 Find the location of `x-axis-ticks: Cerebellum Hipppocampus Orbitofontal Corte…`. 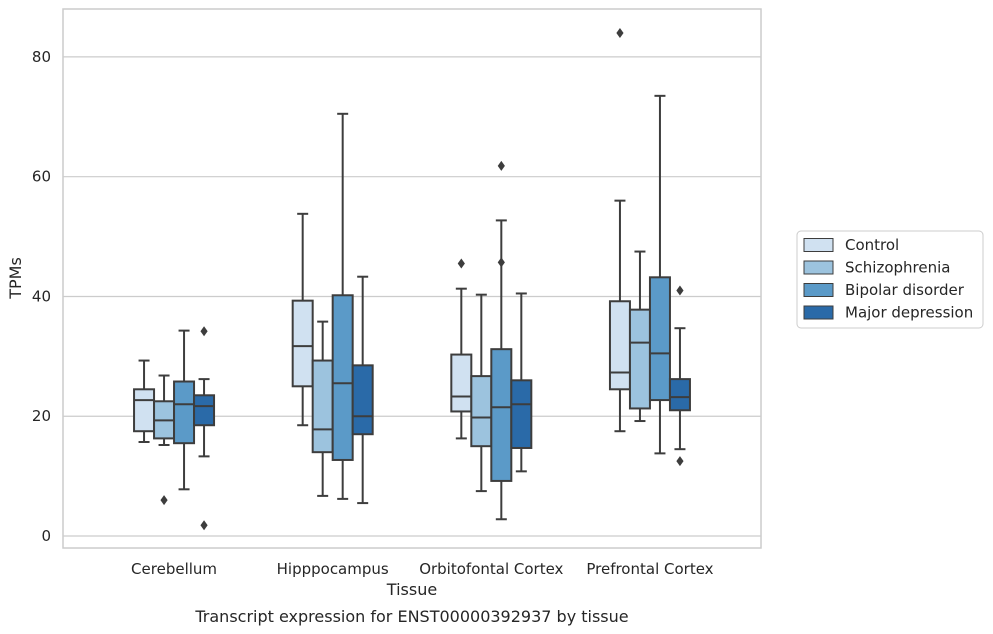

x-axis-ticks: Cerebellum Hipppocampus Orbitofontal Corte… is located at coordinates (422, 569).